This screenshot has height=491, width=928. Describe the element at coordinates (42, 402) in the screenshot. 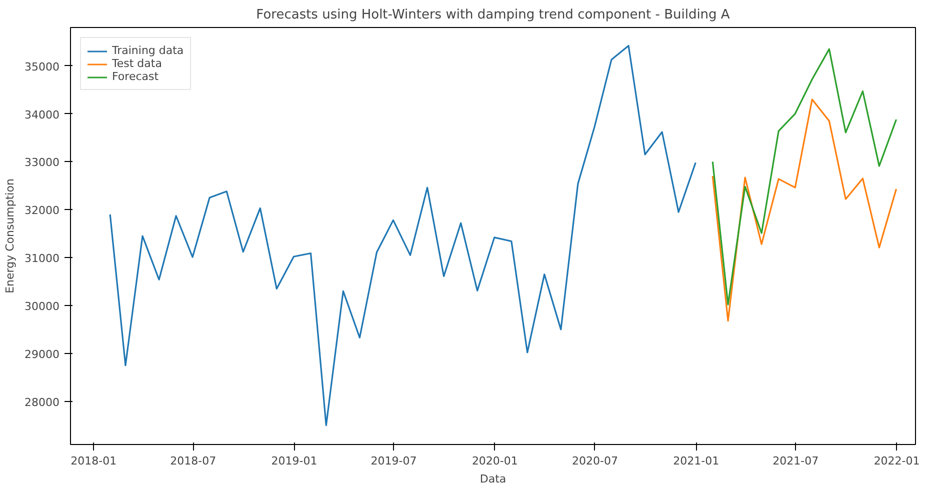

I see `y-tick-label: 28000` at that location.